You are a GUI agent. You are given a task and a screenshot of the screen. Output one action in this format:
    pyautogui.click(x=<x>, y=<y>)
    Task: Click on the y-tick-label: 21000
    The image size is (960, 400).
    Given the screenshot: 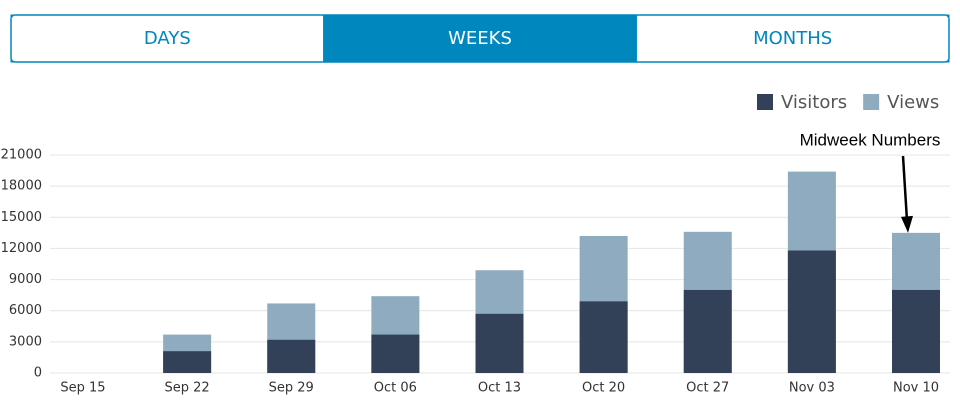 What is the action you would take?
    pyautogui.click(x=21, y=155)
    